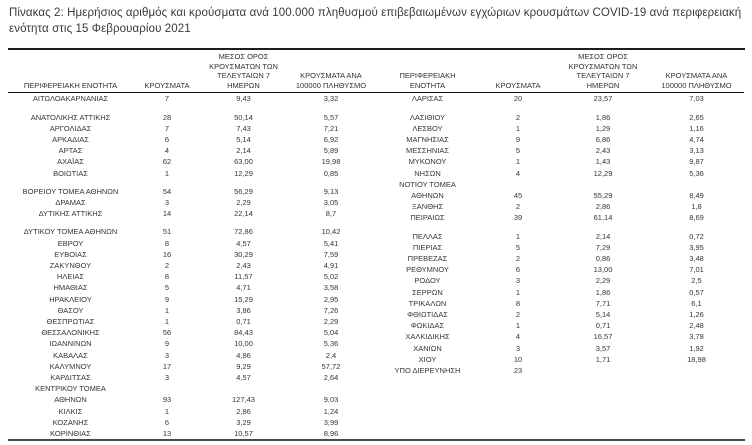 This screenshot has height=445, width=752. Describe the element at coordinates (427, 337) in the screenshot. I see `region-name-cell: ΧΑΛΚΙΔΙΚΗΣ` at that location.